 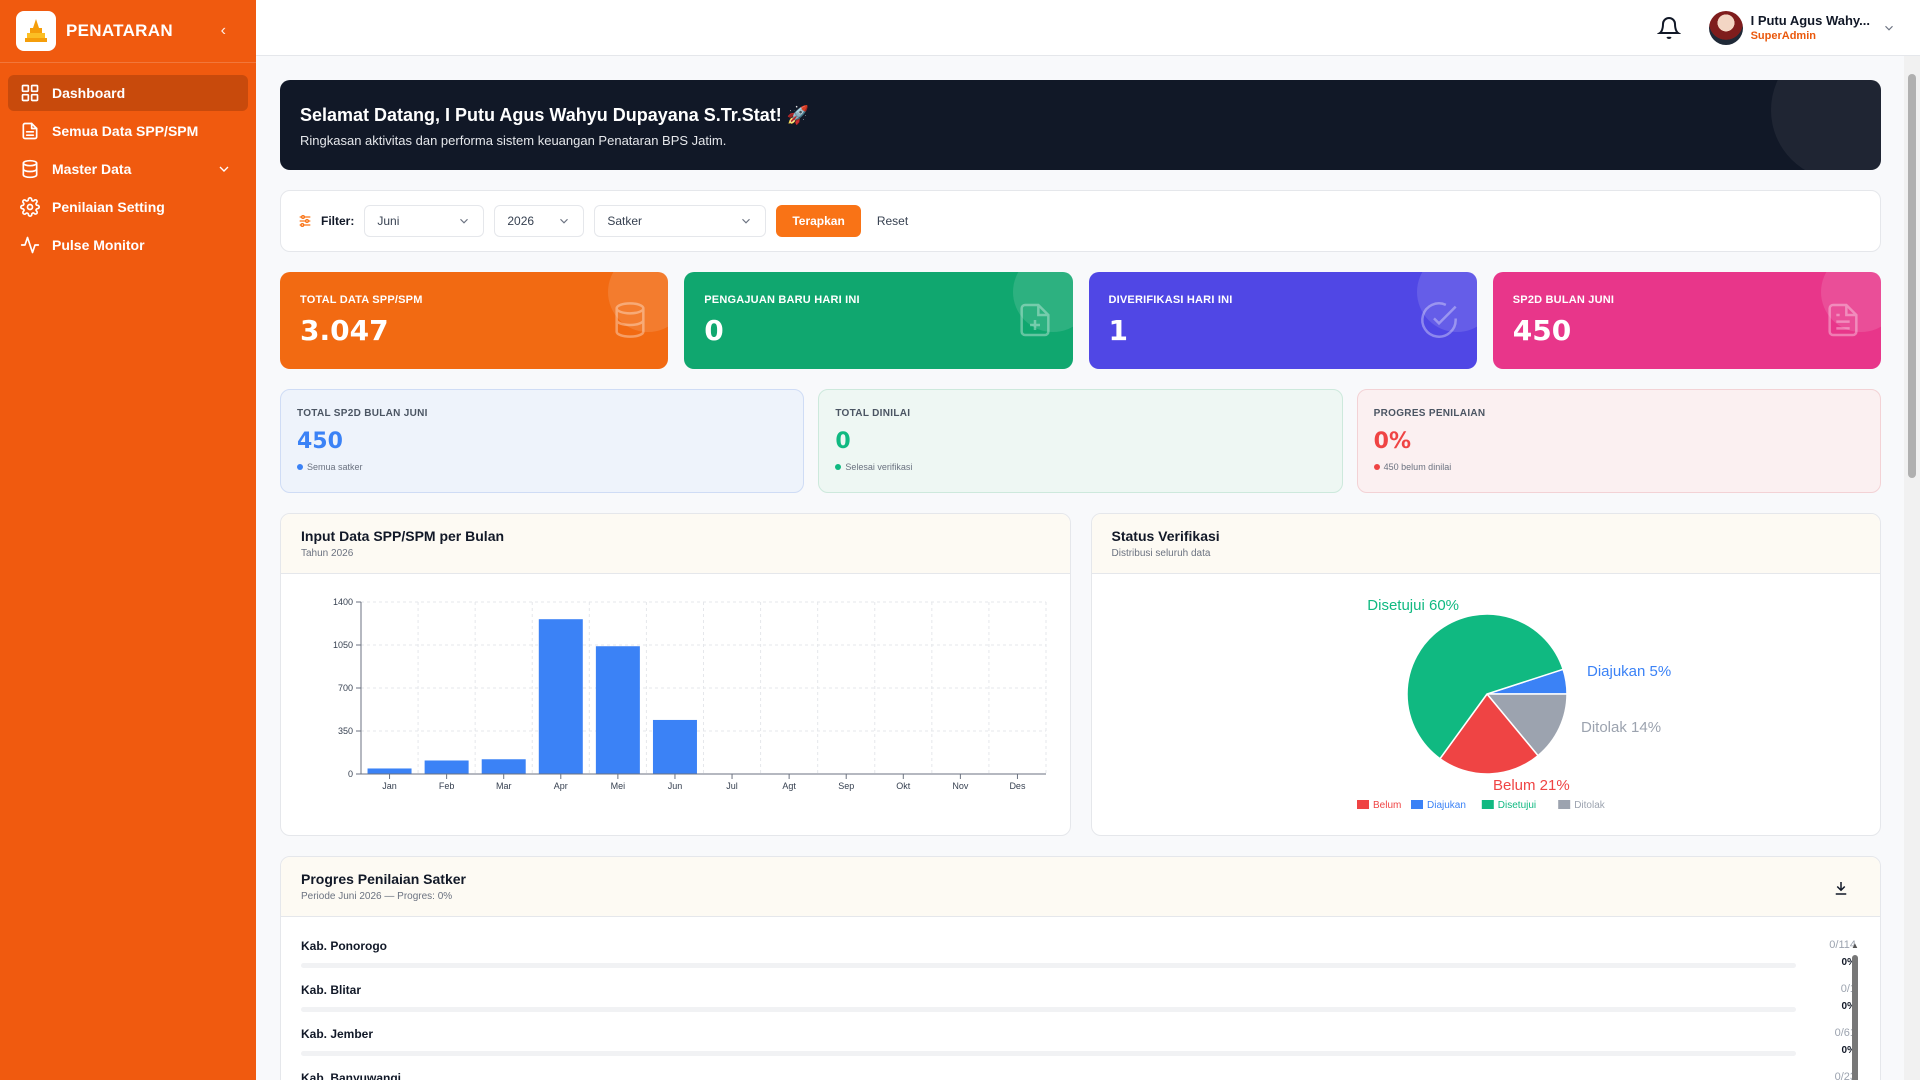 I want to click on summary-label: TOTAL SP2D BULAN JUNI, so click(x=362, y=413).